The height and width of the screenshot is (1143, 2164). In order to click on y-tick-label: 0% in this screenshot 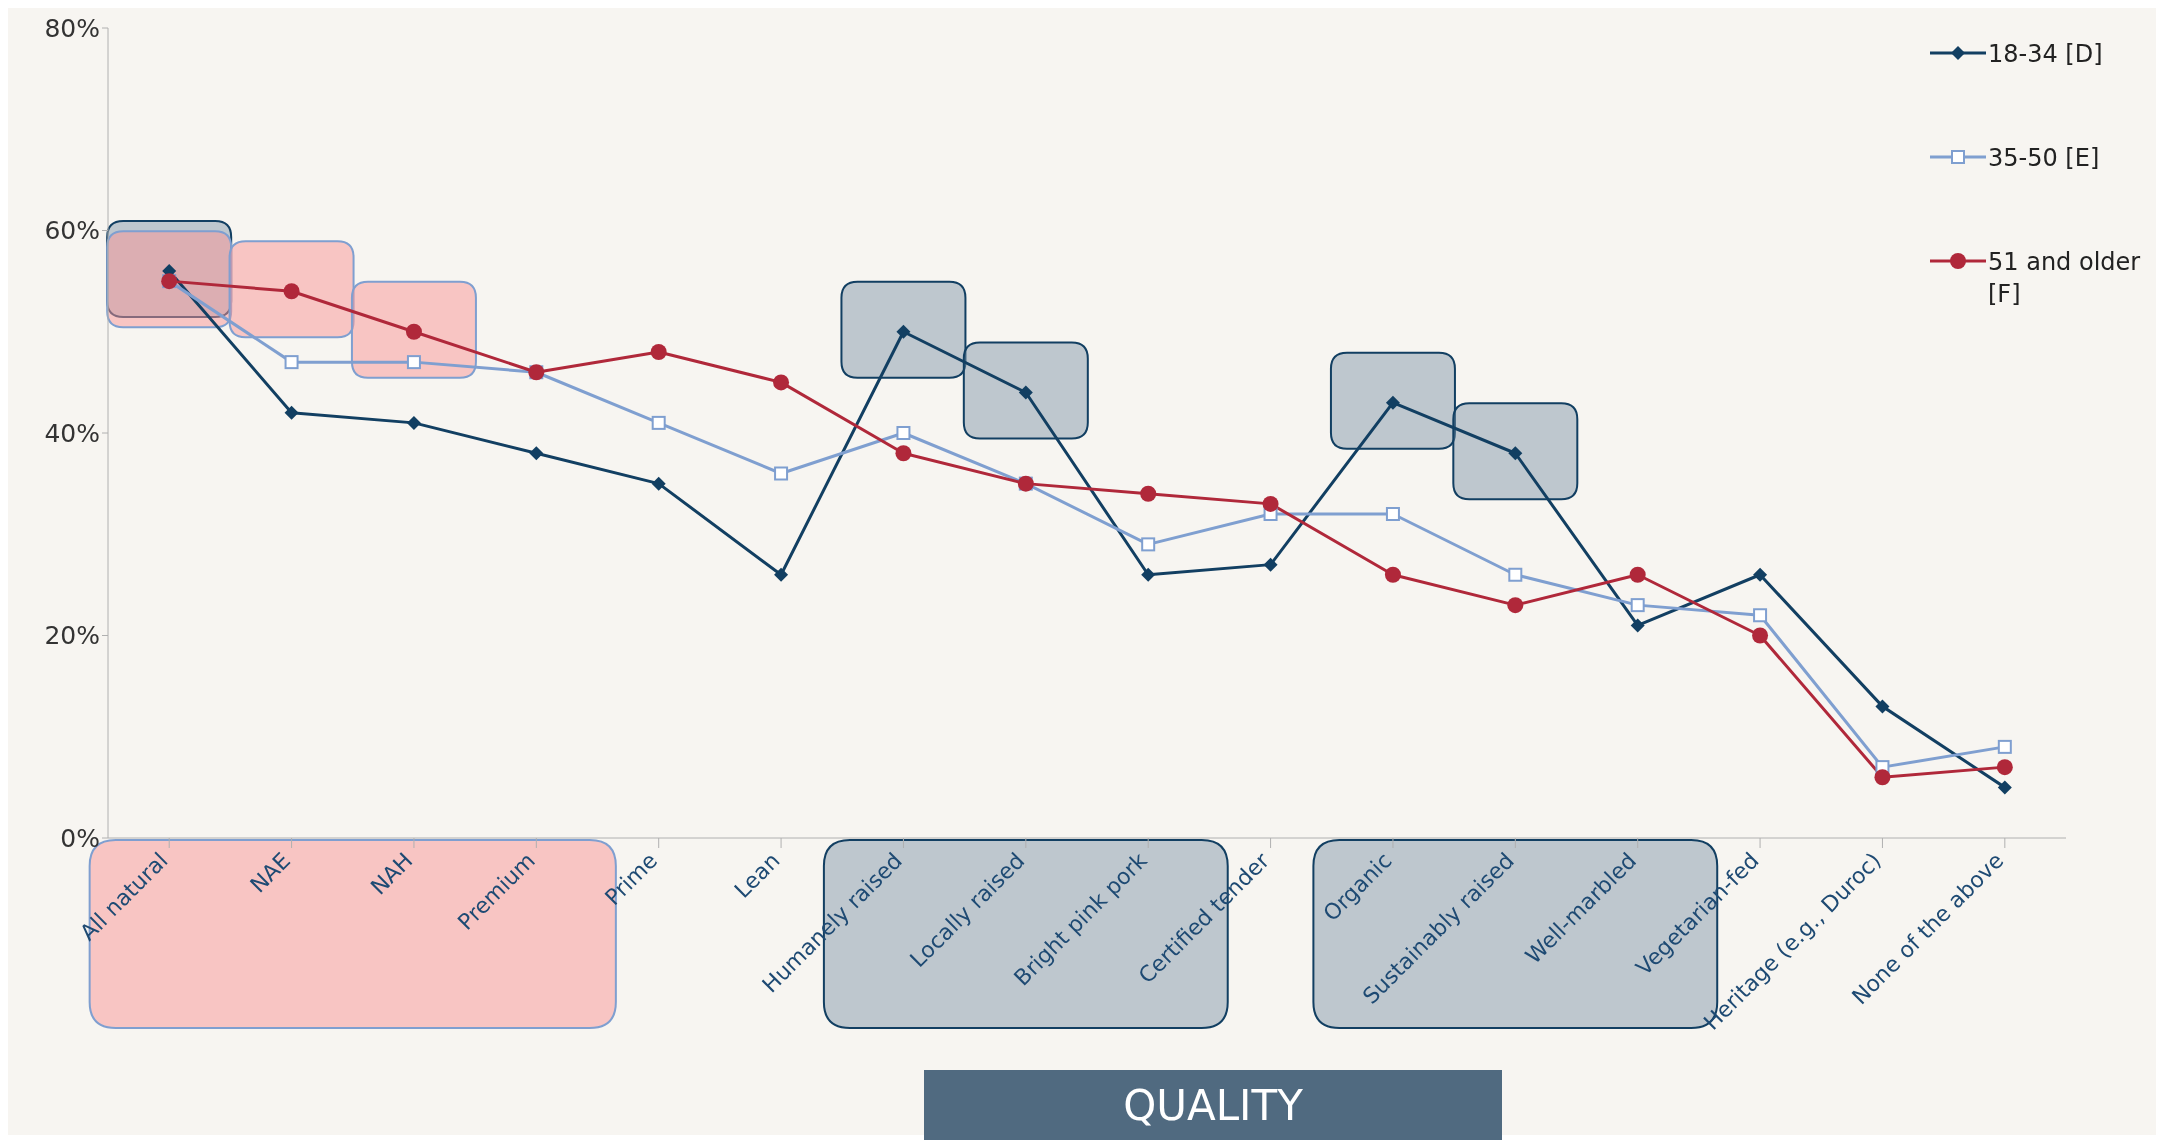, I will do `click(80, 838)`.